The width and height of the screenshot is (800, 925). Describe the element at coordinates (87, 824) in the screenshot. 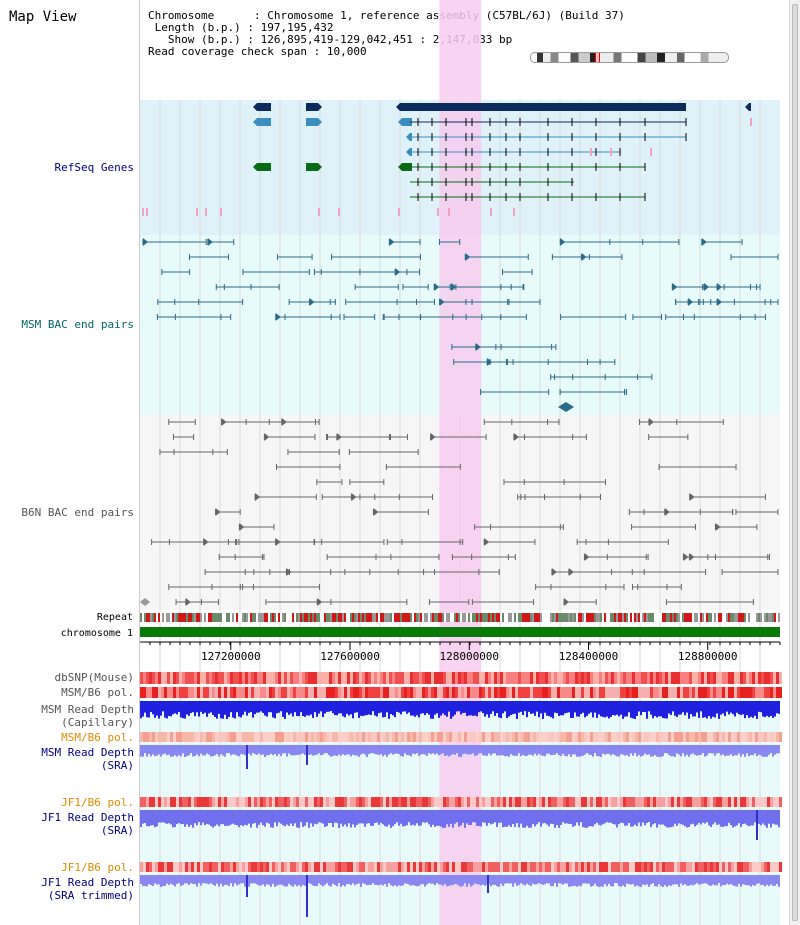

I see `jf1-read-depth-sra-label: JF1 Read Depth (SRA)` at that location.